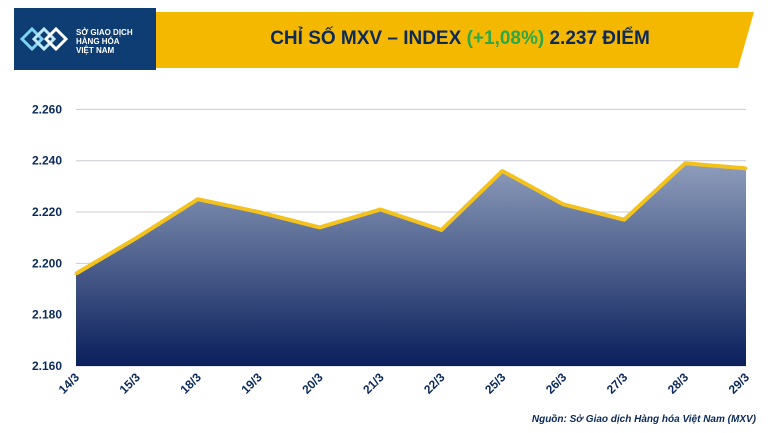 The width and height of the screenshot is (770, 433). I want to click on x-tick-label: 26/3, so click(556, 383).